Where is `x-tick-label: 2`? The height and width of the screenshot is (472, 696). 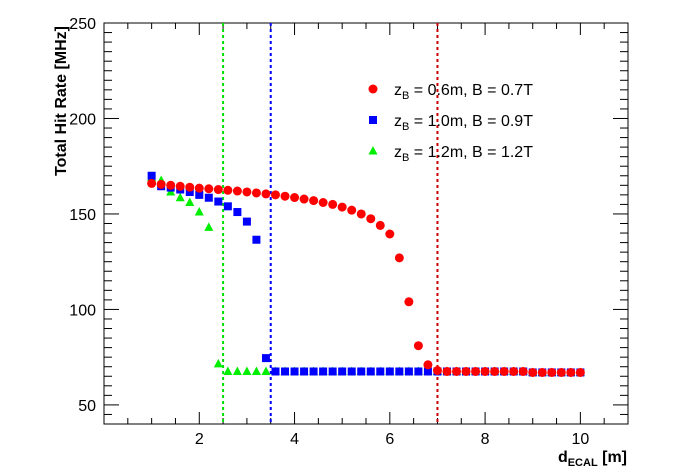
x-tick-label: 2 is located at coordinates (199, 439).